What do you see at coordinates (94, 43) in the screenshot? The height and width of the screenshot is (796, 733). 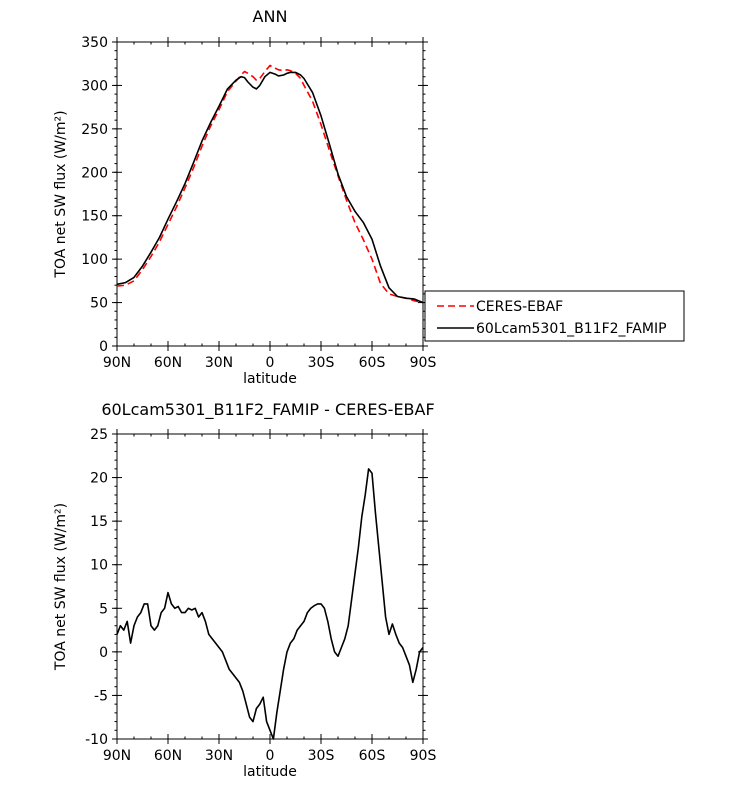 I see `y-tick-label: 350` at bounding box center [94, 43].